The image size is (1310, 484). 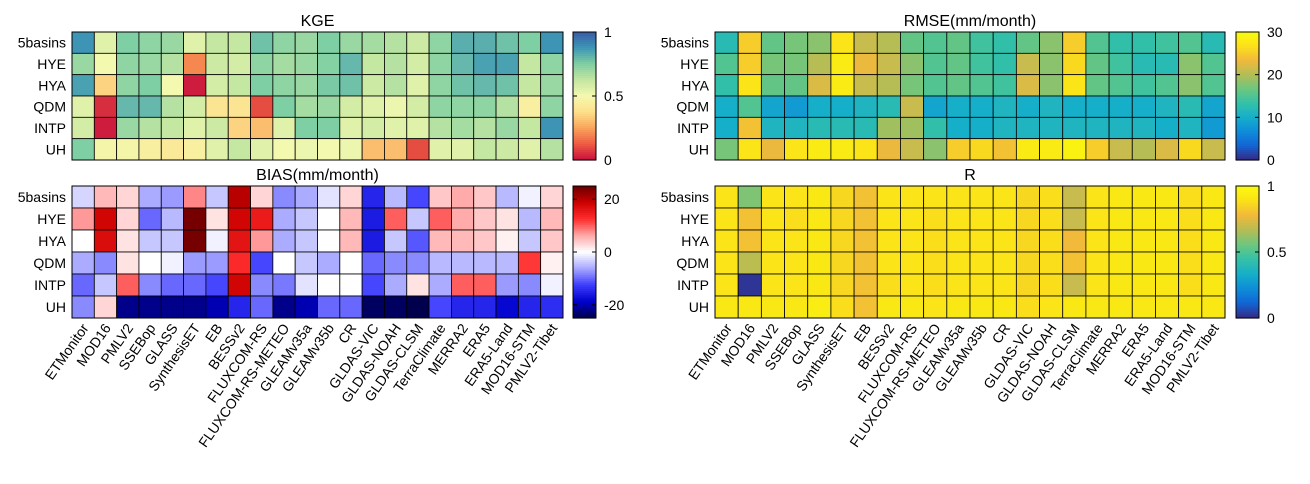 What do you see at coordinates (699, 149) in the screenshot?
I see `row-label: UH` at bounding box center [699, 149].